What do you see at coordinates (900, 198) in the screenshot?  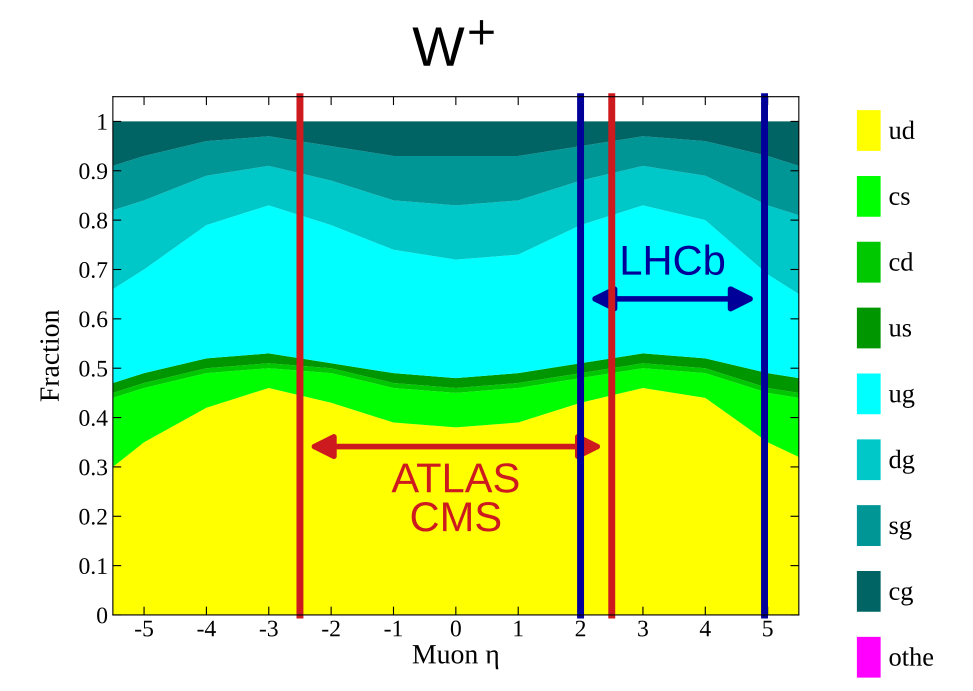 I see `legend-label: cs` at bounding box center [900, 198].